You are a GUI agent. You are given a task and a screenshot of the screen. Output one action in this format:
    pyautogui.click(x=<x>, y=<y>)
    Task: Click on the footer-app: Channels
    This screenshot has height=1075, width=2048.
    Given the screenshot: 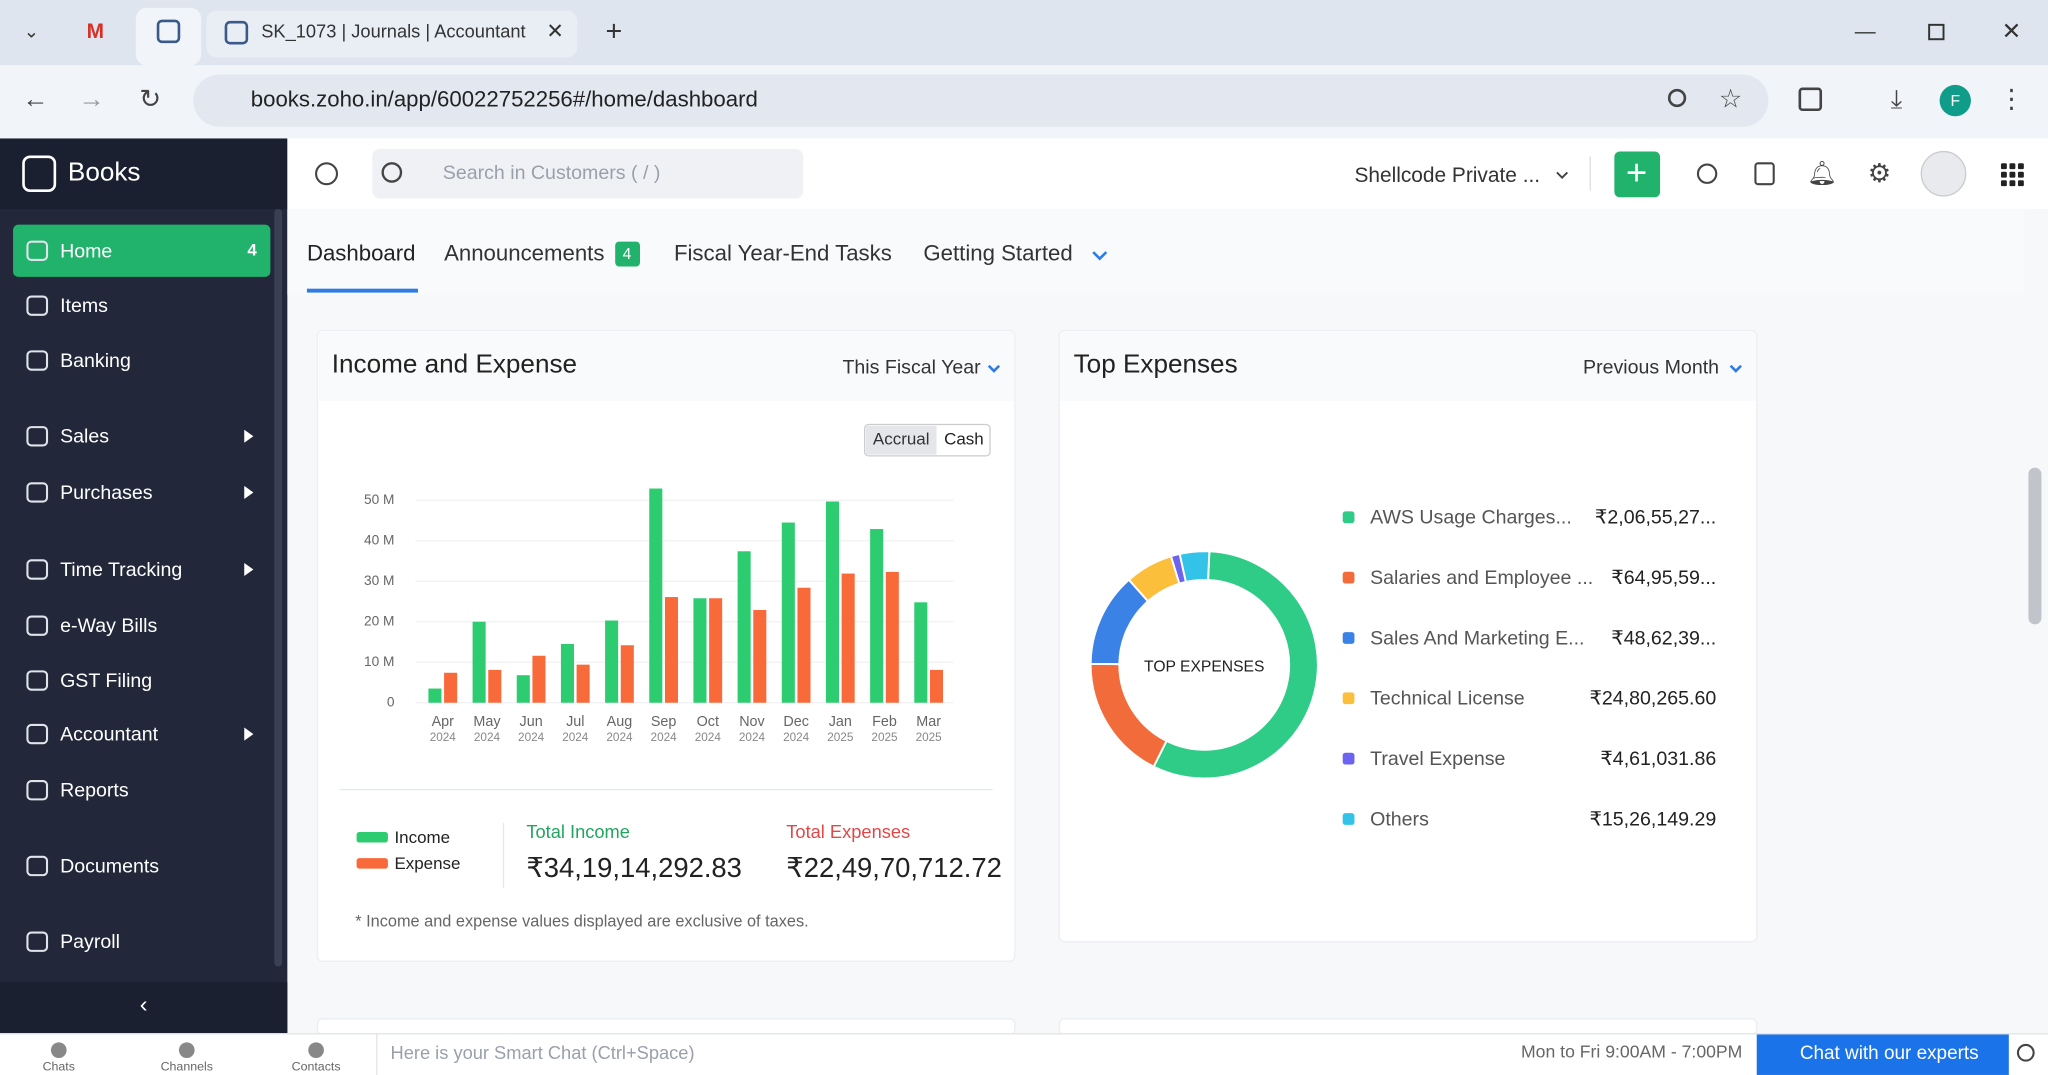 What is the action you would take?
    pyautogui.click(x=187, y=1066)
    